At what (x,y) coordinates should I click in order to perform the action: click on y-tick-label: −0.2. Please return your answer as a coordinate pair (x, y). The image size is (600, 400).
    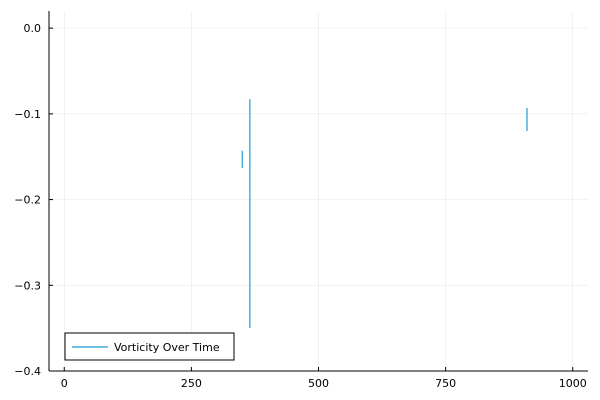
    Looking at the image, I should click on (27, 200).